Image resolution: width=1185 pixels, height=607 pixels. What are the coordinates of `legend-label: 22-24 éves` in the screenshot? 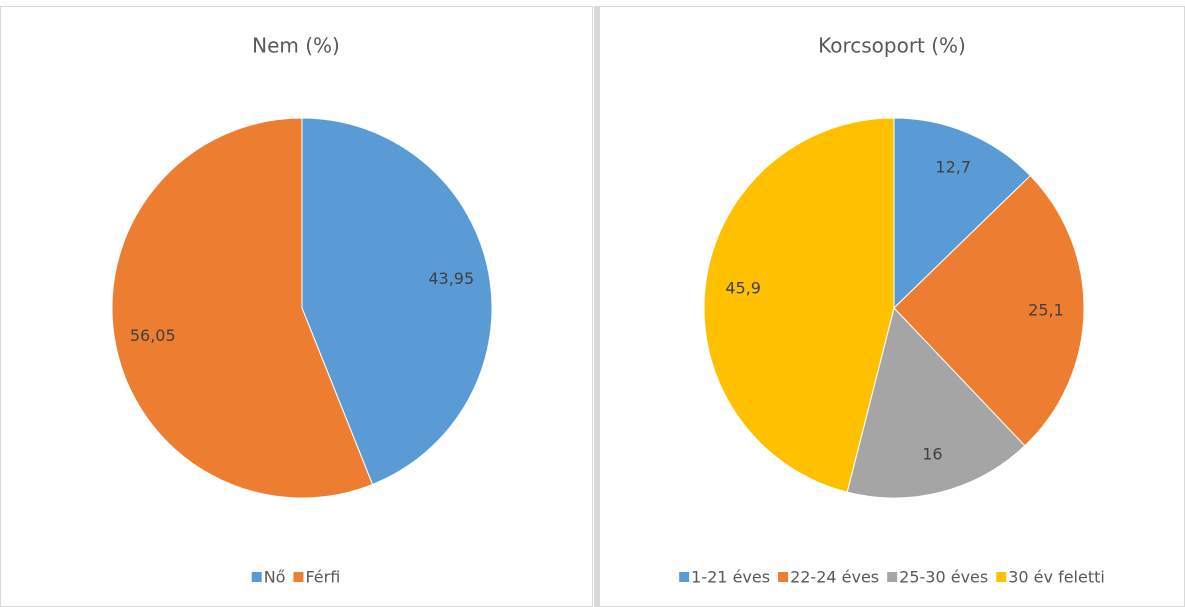 It's located at (834, 577).